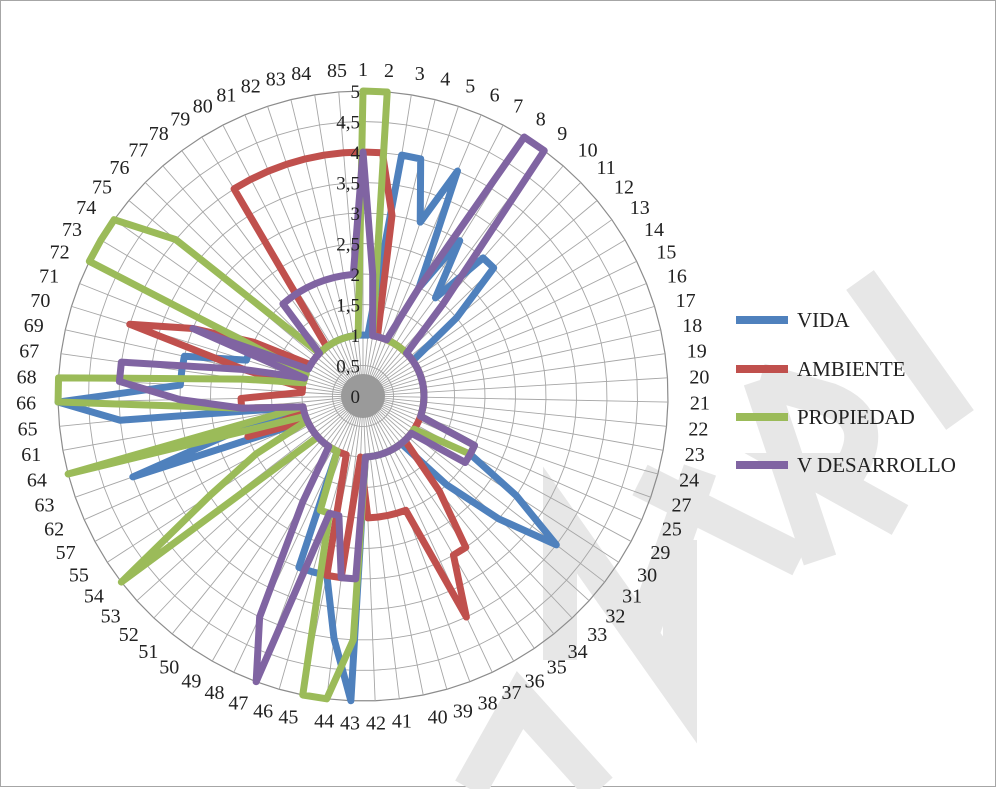 The height and width of the screenshot is (789, 998). Describe the element at coordinates (28, 430) in the screenshot. I see `category-label: 65` at that location.